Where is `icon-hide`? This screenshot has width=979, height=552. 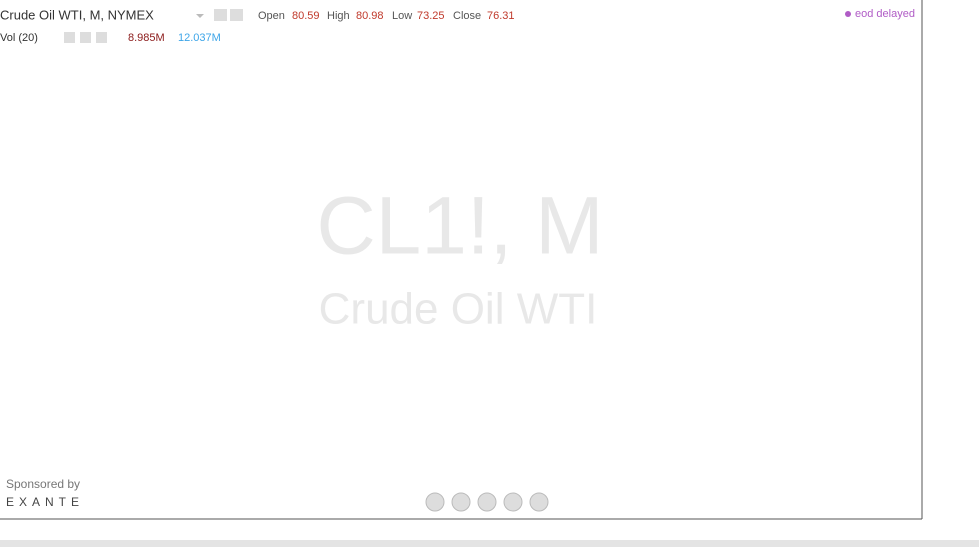
icon-hide is located at coordinates (236, 15).